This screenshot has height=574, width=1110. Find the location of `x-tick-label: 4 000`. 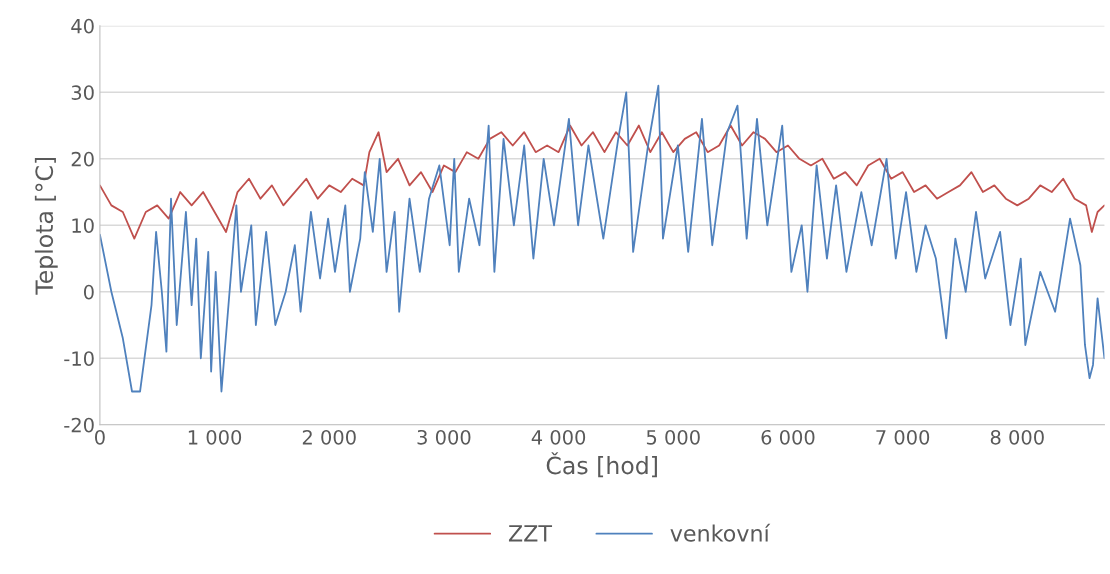

x-tick-label: 4 000 is located at coordinates (558, 437).